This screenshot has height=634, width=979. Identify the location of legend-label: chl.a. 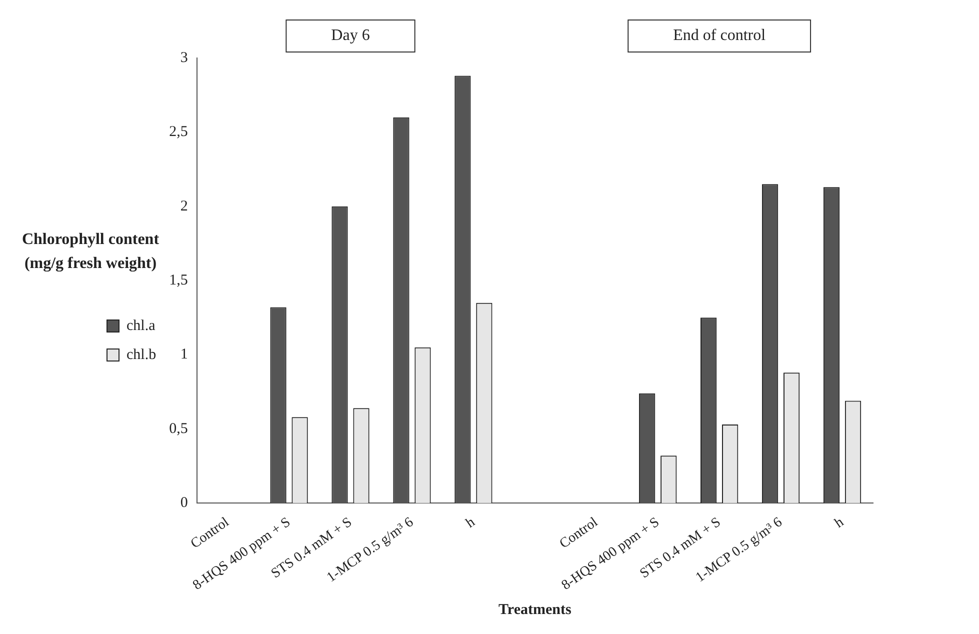
(141, 326).